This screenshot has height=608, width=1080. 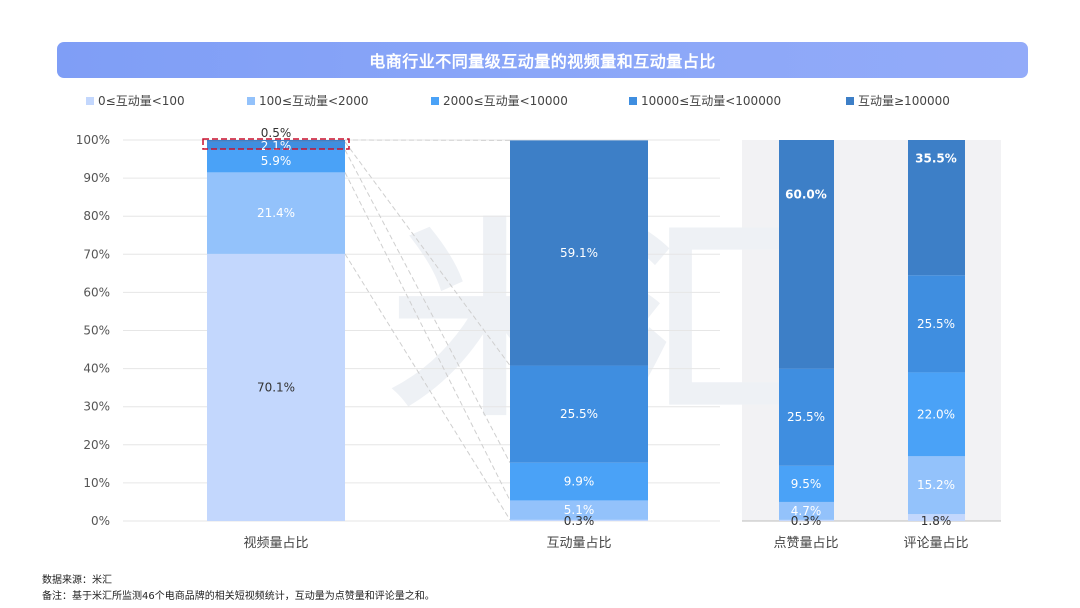 What do you see at coordinates (238, 596) in the screenshot?
I see `remark-note: 备注：基于米汇所监测46个电商品牌的相关短视频统计，互动量为点赞量和评论量之和。` at bounding box center [238, 596].